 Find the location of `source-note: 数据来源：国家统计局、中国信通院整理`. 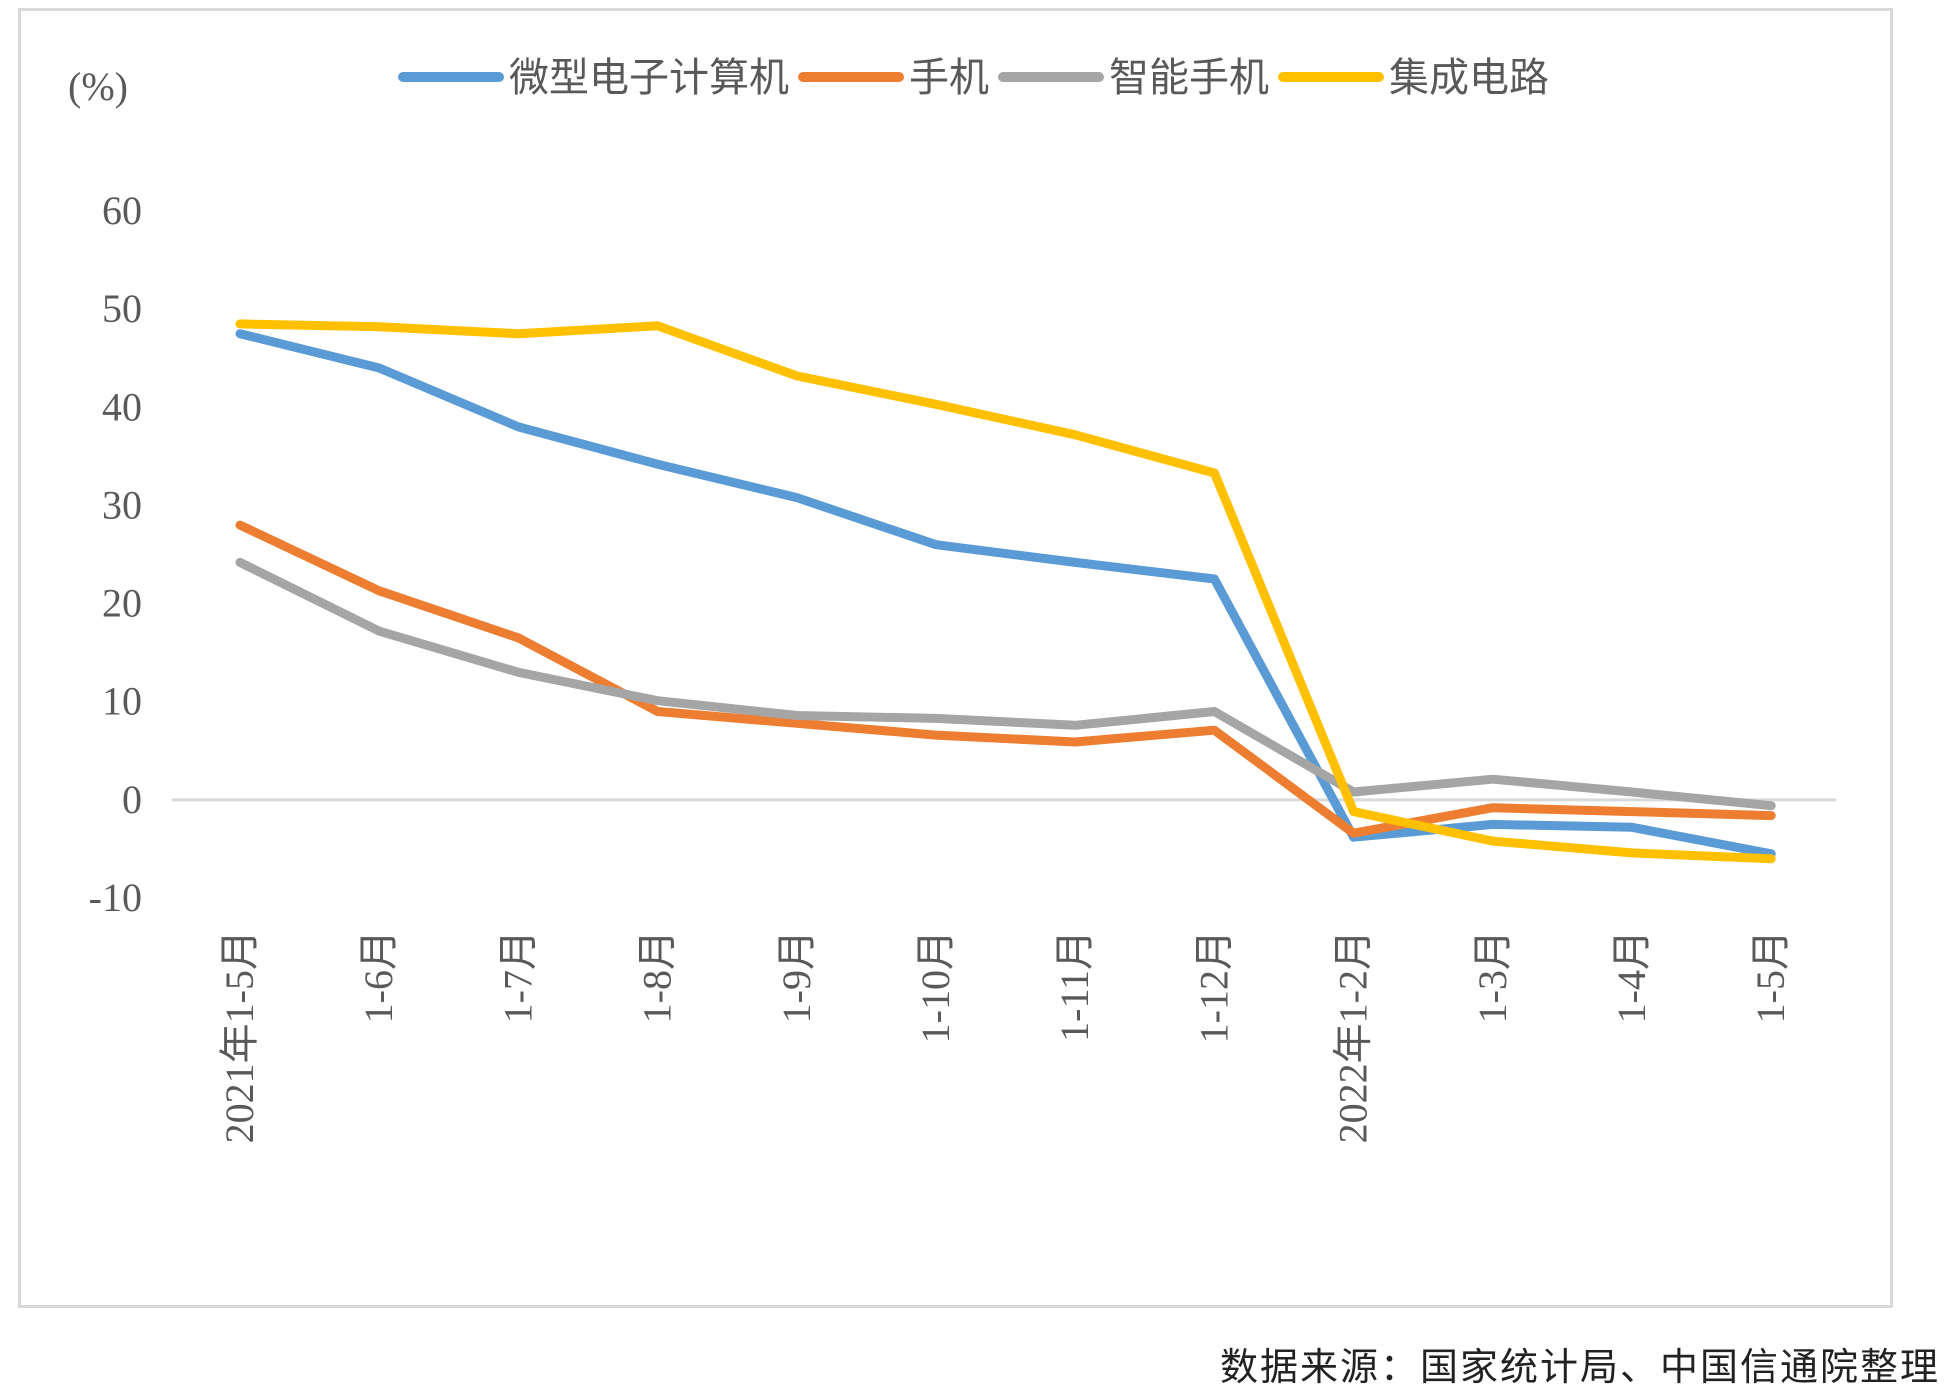

source-note: 数据来源：国家统计局、中国信通院整理 is located at coordinates (1579, 1367).